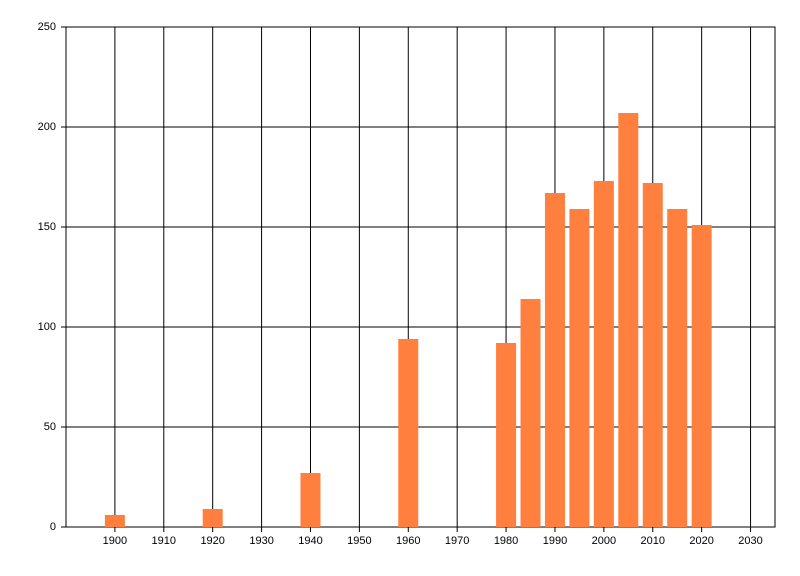 The height and width of the screenshot is (576, 800). What do you see at coordinates (359, 541) in the screenshot?
I see `x-tick-label: 1950` at bounding box center [359, 541].